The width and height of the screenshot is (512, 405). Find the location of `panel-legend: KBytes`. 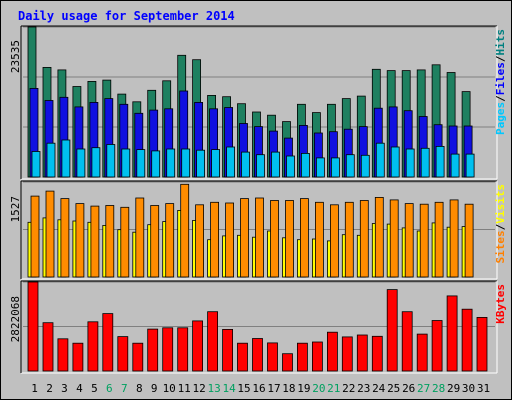

panel-legend: KBytes is located at coordinates (500, 304).